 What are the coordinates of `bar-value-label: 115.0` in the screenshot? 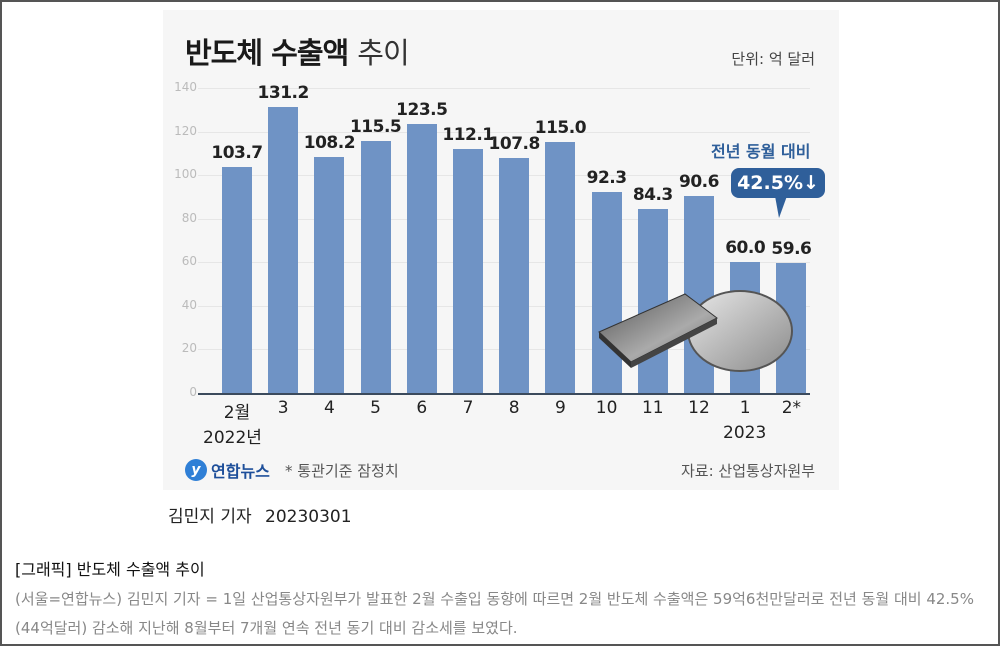 It's located at (560, 128).